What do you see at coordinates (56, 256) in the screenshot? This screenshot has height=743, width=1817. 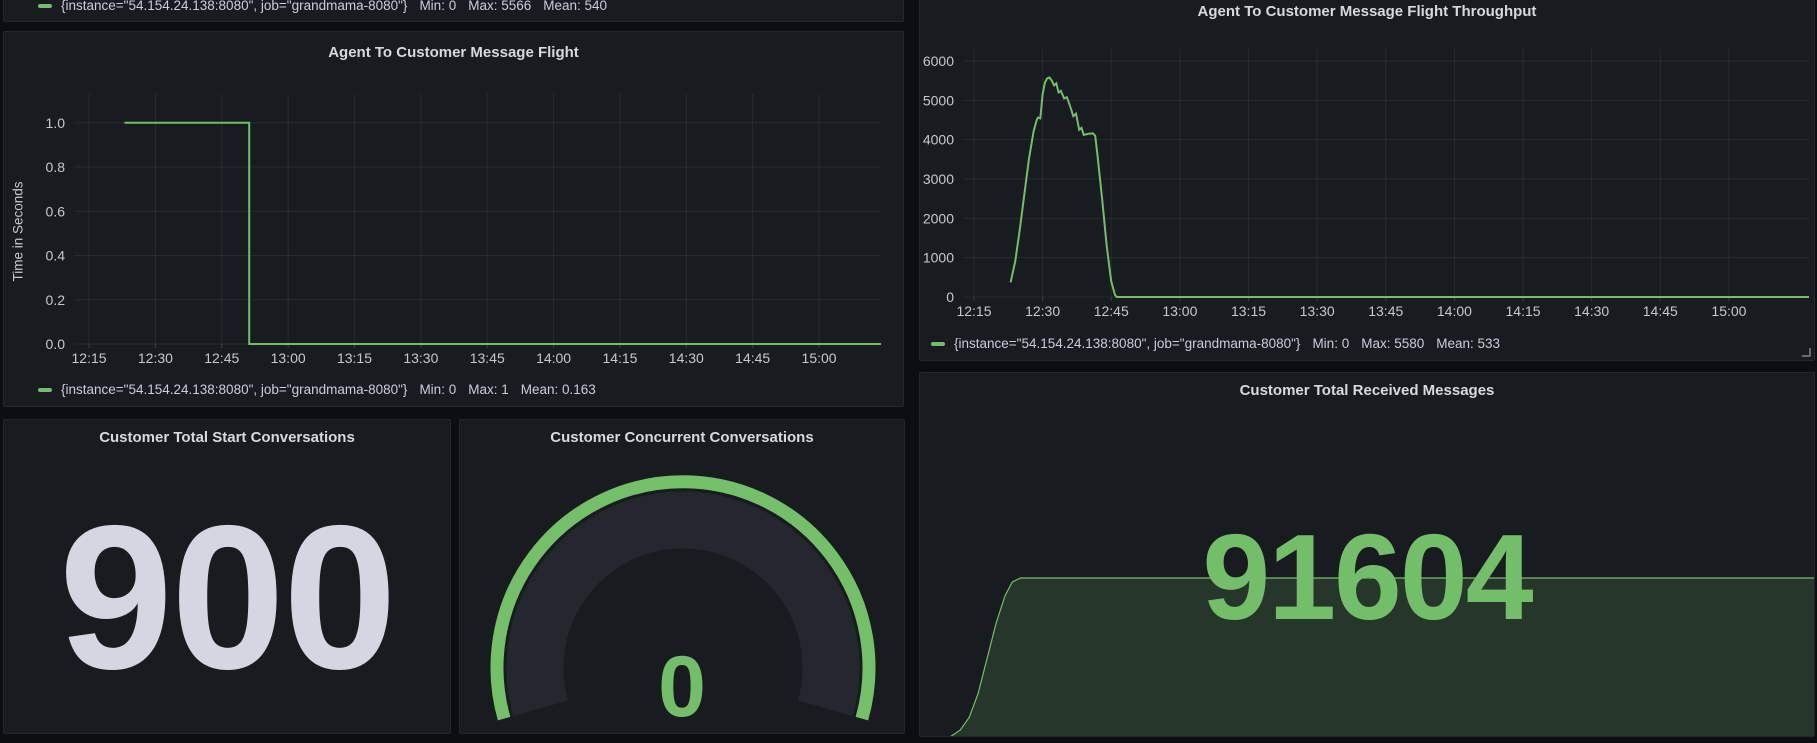 I see `svg-text: 0.4` at bounding box center [56, 256].